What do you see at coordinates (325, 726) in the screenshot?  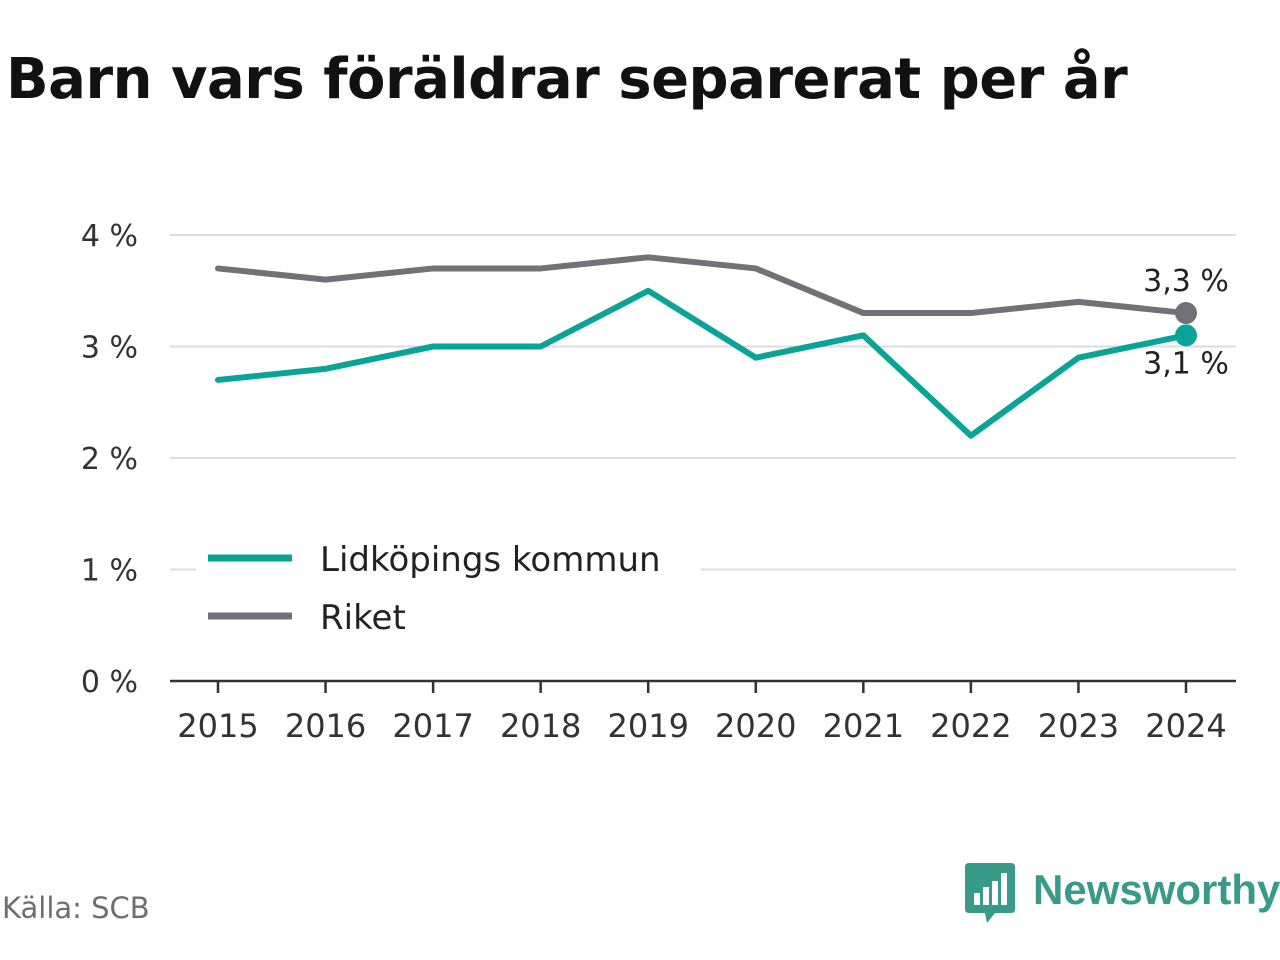 I see `x-tick-label: 2016` at bounding box center [325, 726].